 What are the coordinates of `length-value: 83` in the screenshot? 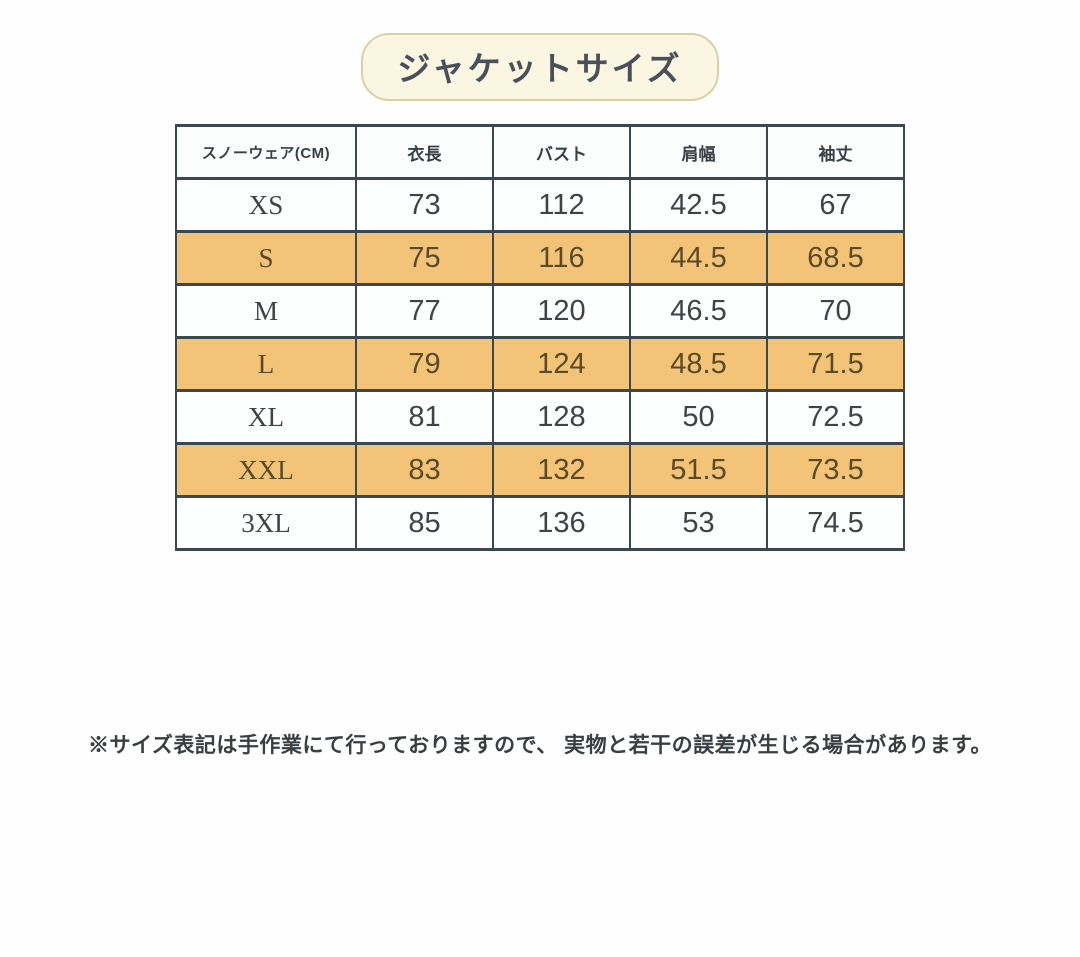 It's located at (424, 470).